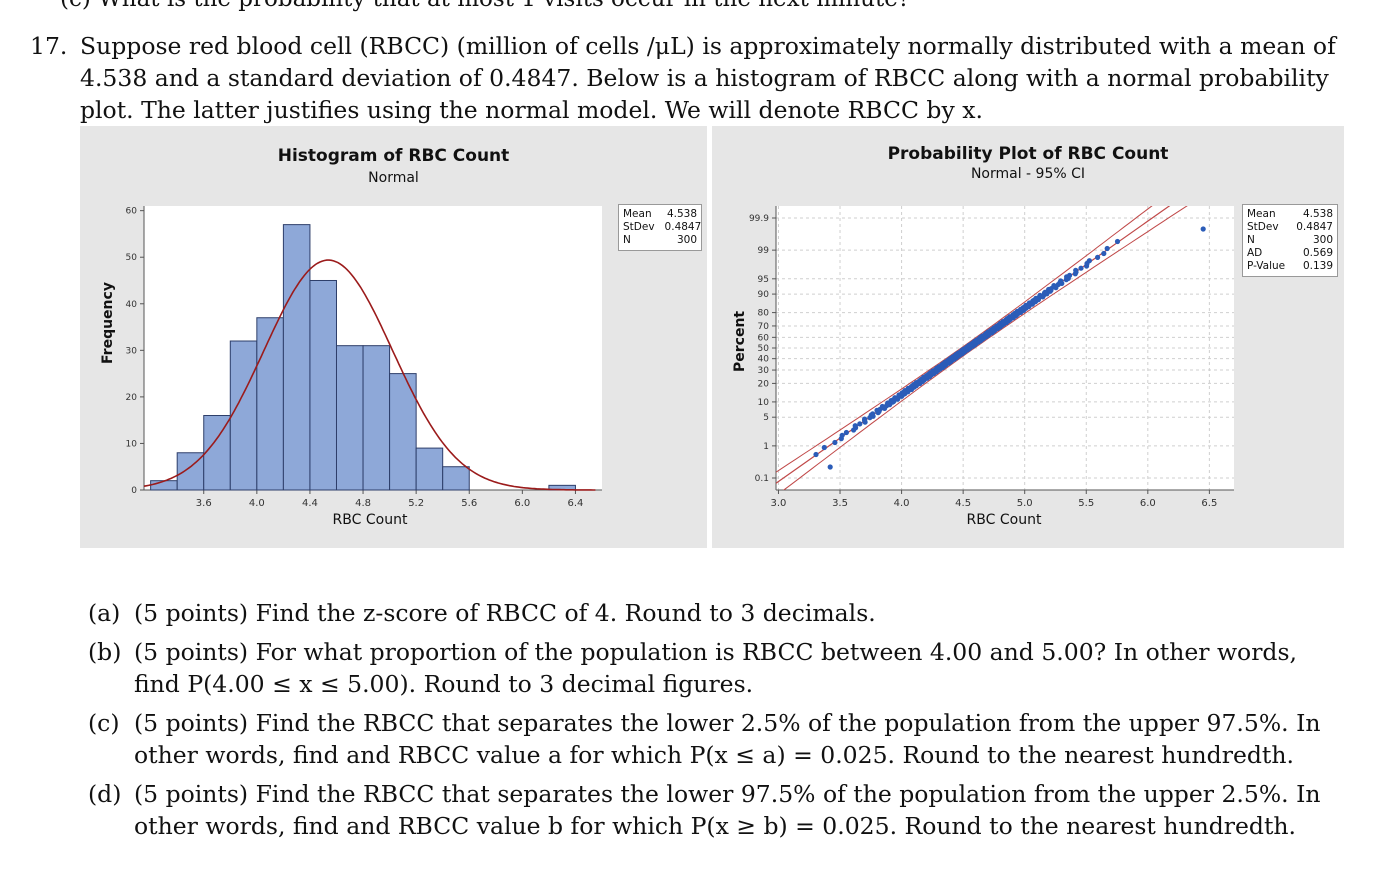 This screenshot has width=1388, height=892. I want to click on question-b-label: (b), so click(105, 652).